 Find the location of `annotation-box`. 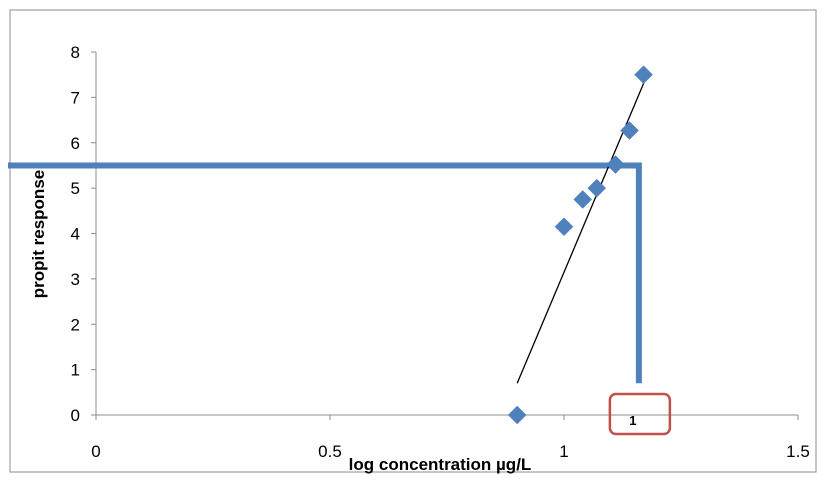

annotation-box is located at coordinates (640, 414).